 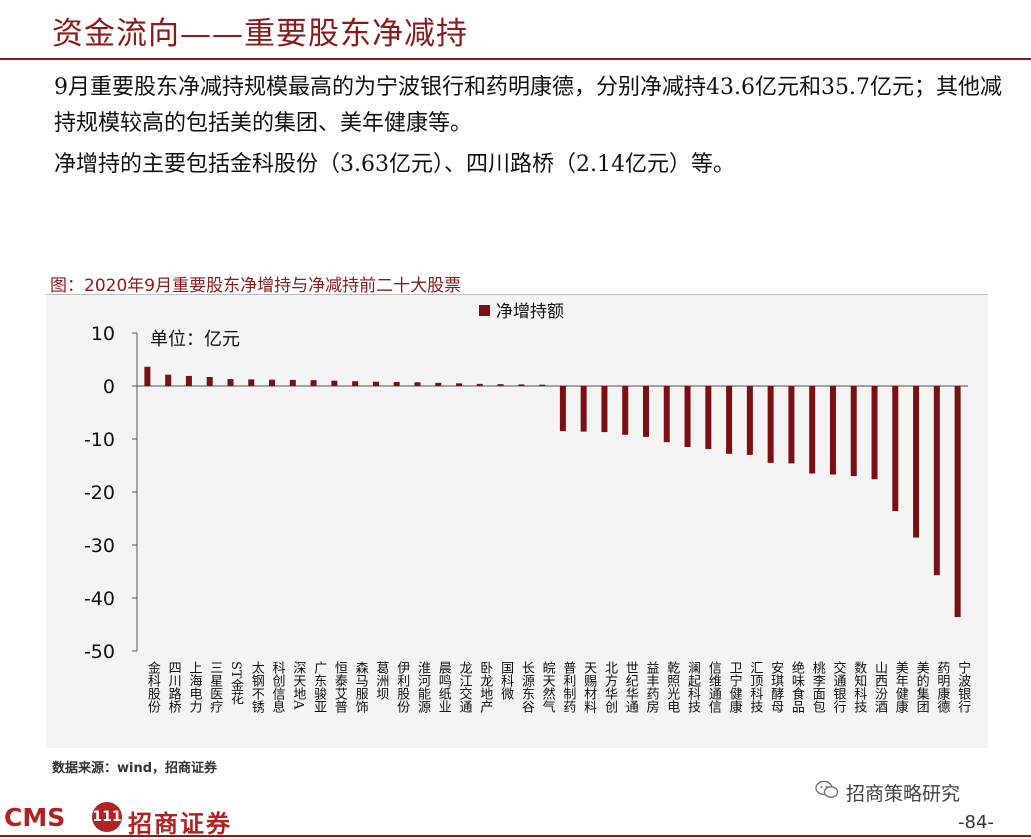 What do you see at coordinates (517, 294) in the screenshot?
I see `chart-top-rule` at bounding box center [517, 294].